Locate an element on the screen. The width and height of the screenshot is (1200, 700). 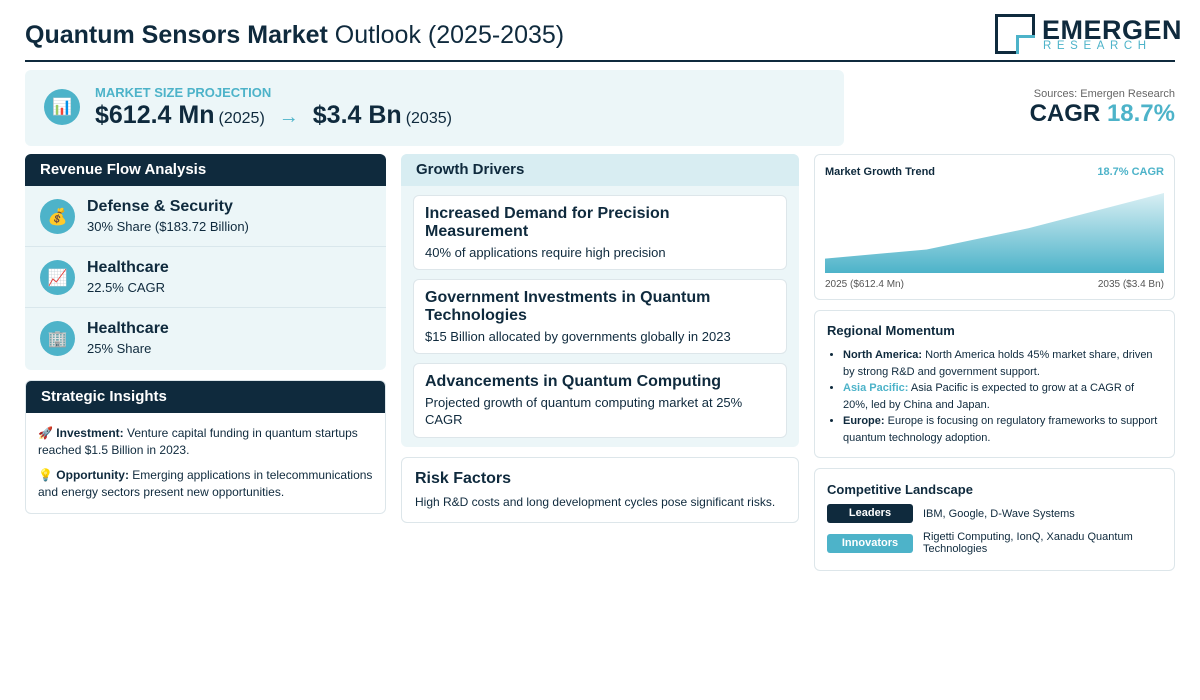
logo-main-text: EMERGEN is located at coordinates (1112, 30).